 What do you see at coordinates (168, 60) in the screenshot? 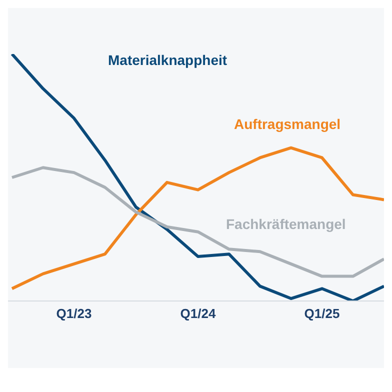
I see `text: Materialknappheit` at bounding box center [168, 60].